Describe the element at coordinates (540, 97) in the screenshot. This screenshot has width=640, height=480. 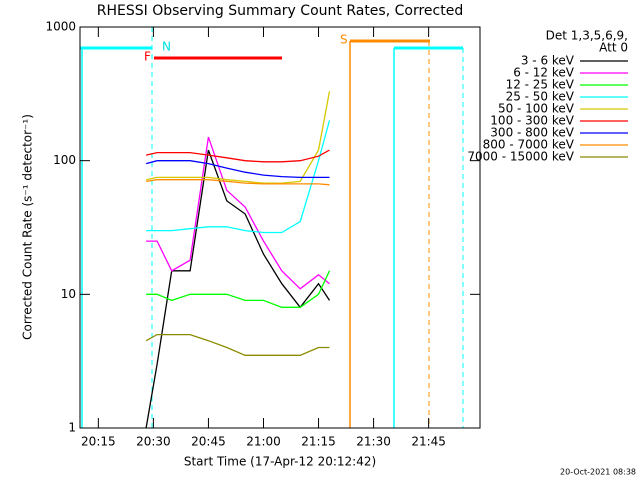
I see `legend-label: 25 - 50 keV` at that location.